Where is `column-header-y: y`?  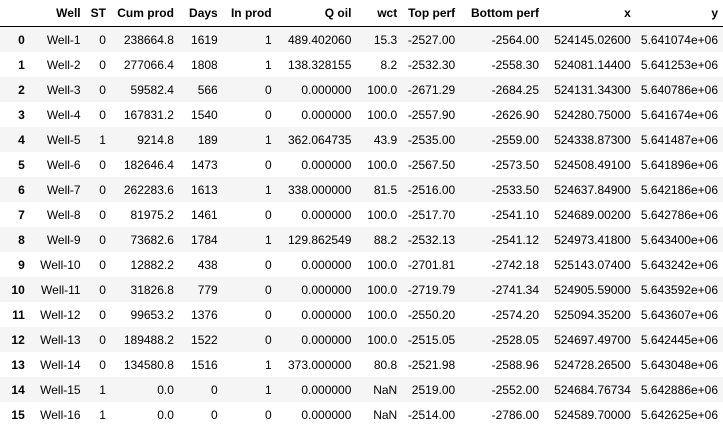 column-header-y: y is located at coordinates (679, 13).